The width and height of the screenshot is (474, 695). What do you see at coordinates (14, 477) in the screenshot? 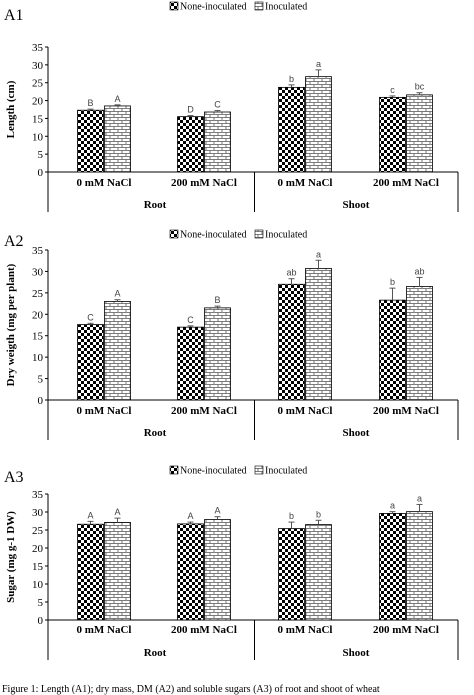
I see `panel-label: A3` at bounding box center [14, 477].